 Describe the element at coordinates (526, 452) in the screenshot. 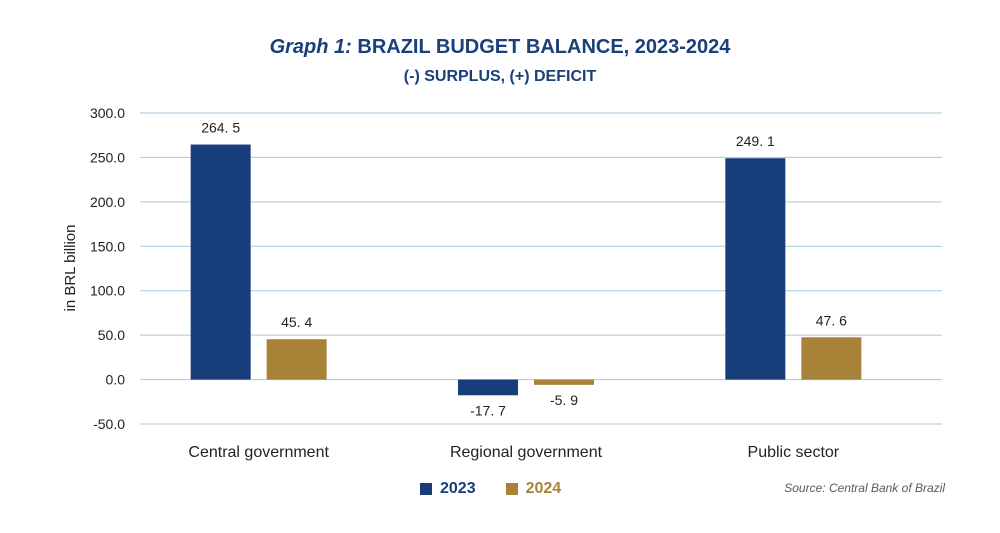

I see `x-category-label: Regional government` at that location.